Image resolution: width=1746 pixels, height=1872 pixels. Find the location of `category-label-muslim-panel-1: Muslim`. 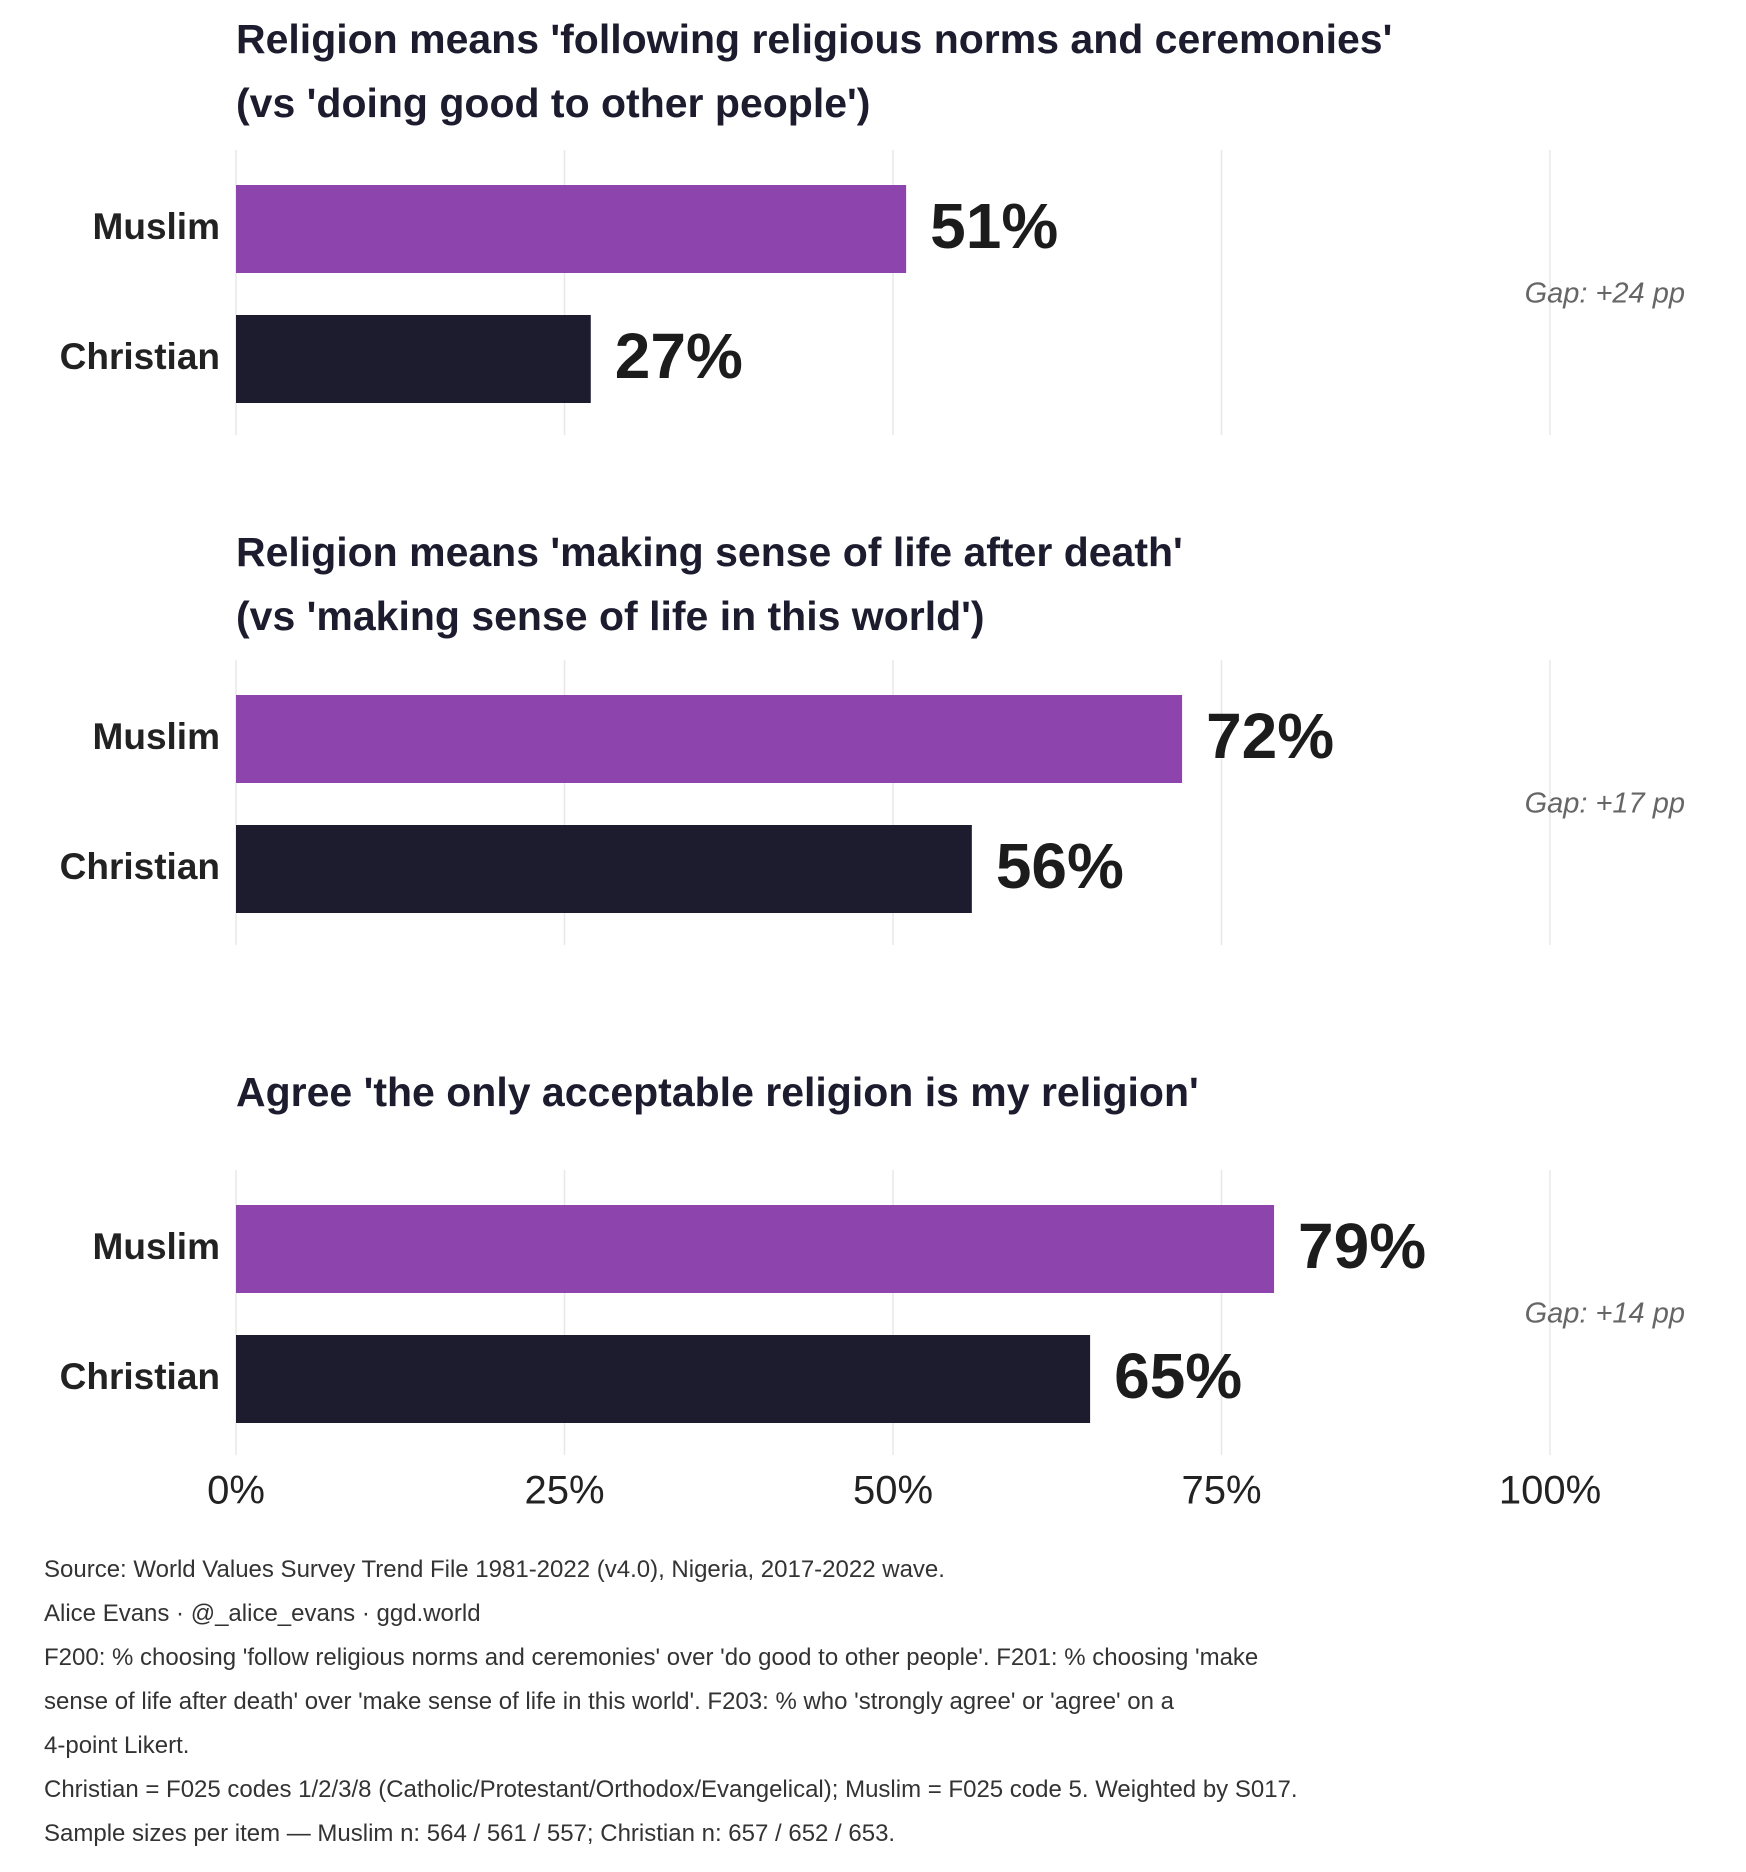

category-label-muslim-panel-1: Muslim is located at coordinates (156, 226).